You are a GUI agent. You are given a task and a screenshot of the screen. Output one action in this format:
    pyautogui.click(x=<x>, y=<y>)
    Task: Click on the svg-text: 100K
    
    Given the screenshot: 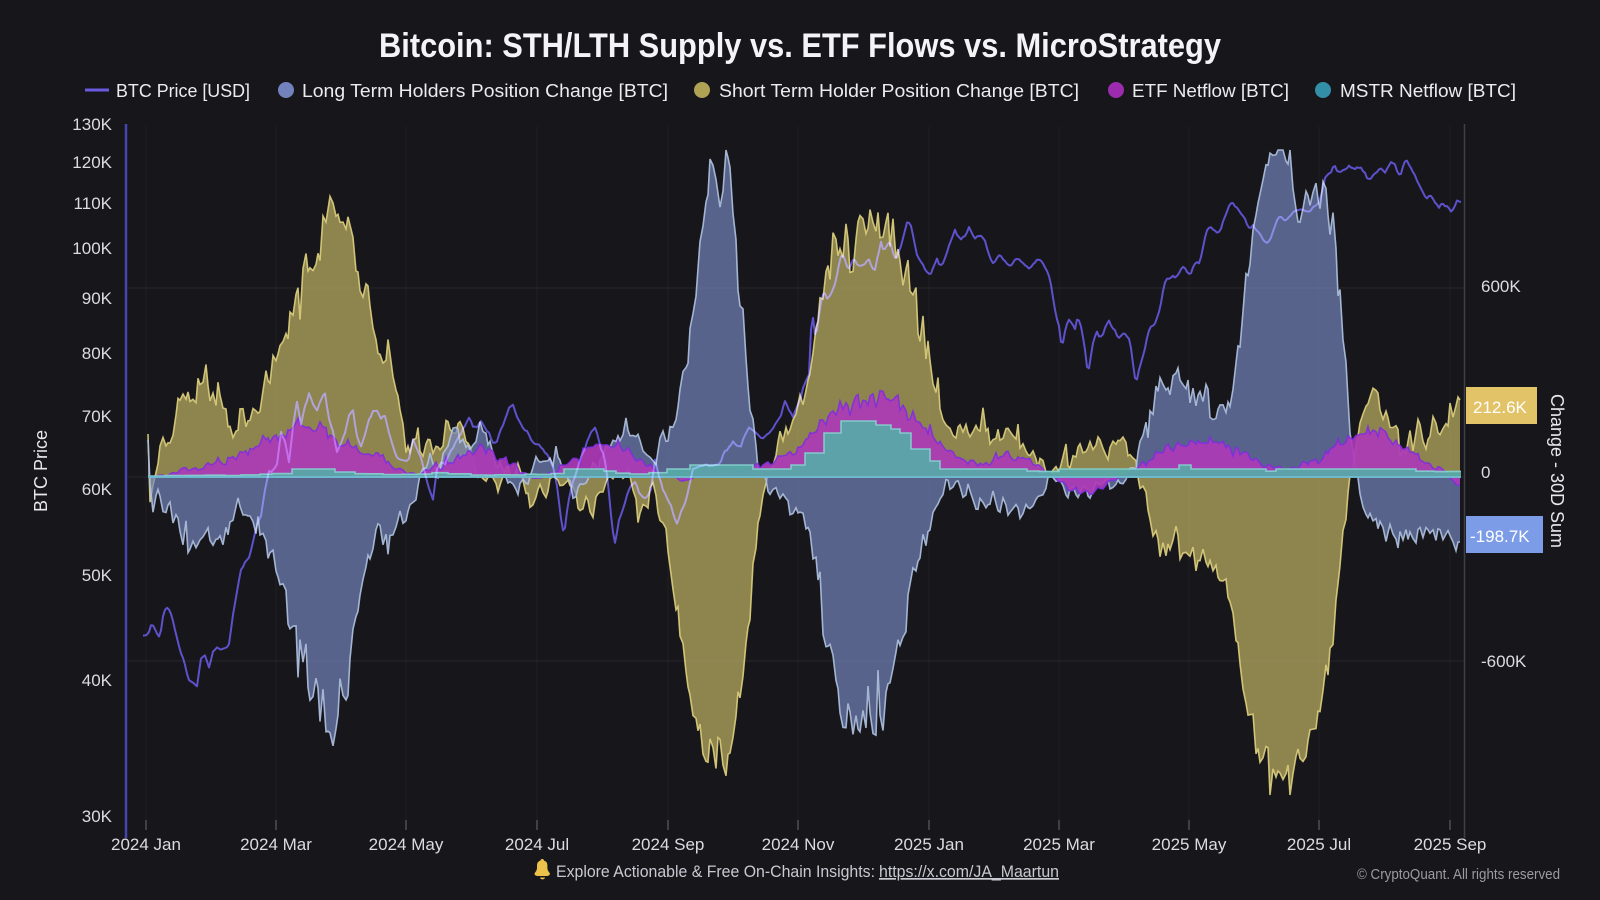 What is the action you would take?
    pyautogui.click(x=92, y=248)
    